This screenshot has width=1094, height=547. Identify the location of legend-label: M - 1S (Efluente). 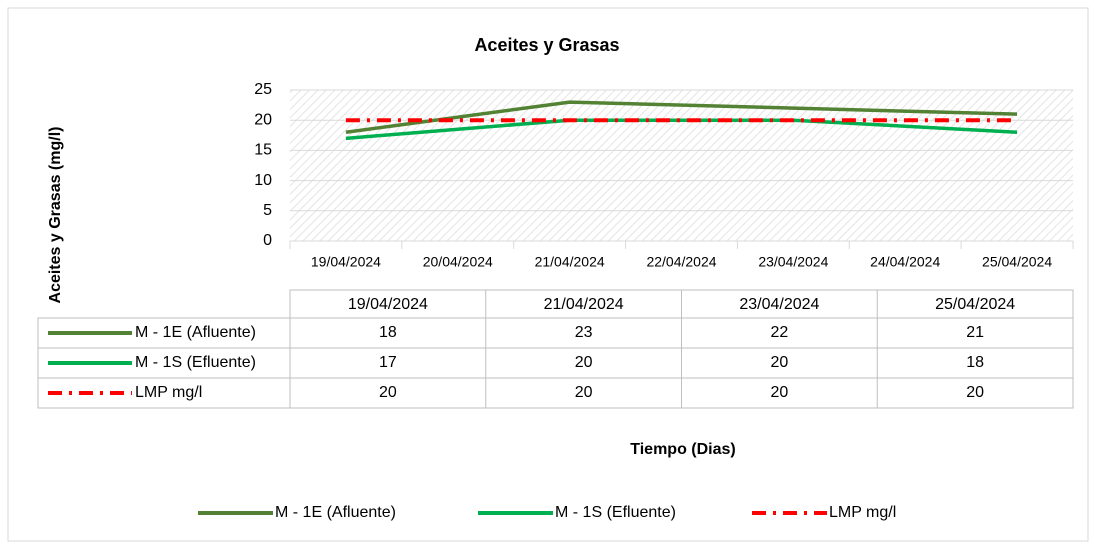
(615, 512).